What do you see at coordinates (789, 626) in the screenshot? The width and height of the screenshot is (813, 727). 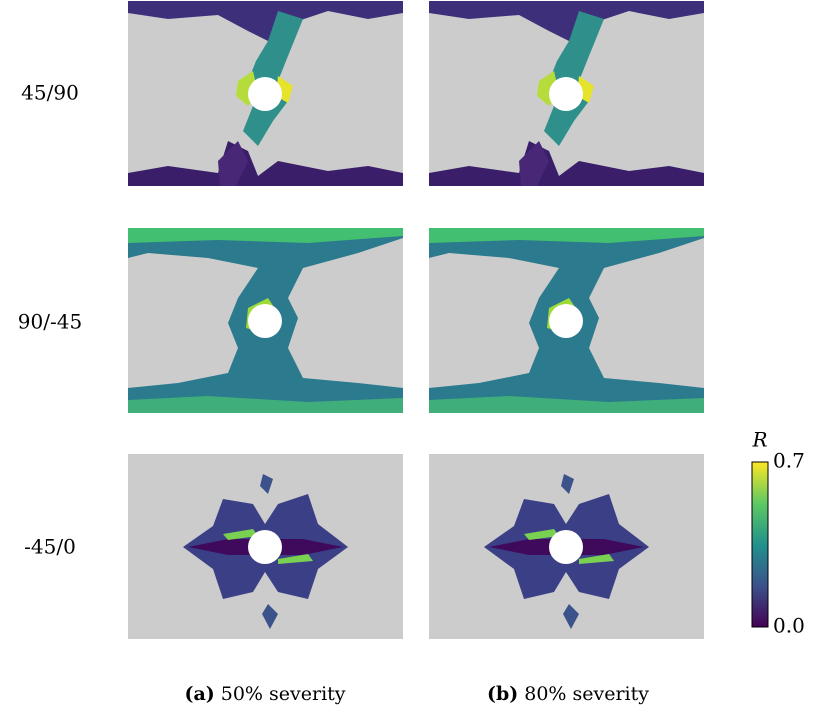 I see `colorbar-tick-label: 0.0` at bounding box center [789, 626].